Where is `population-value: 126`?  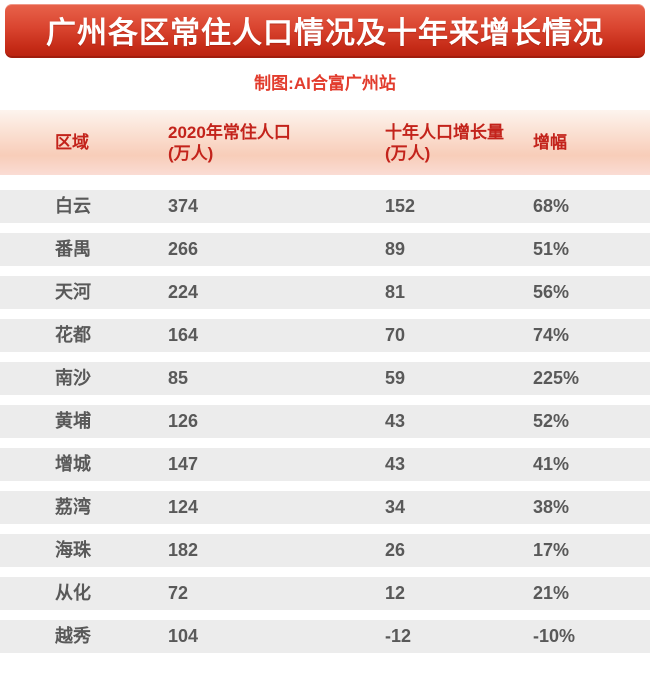
population-value: 126 is located at coordinates (183, 421).